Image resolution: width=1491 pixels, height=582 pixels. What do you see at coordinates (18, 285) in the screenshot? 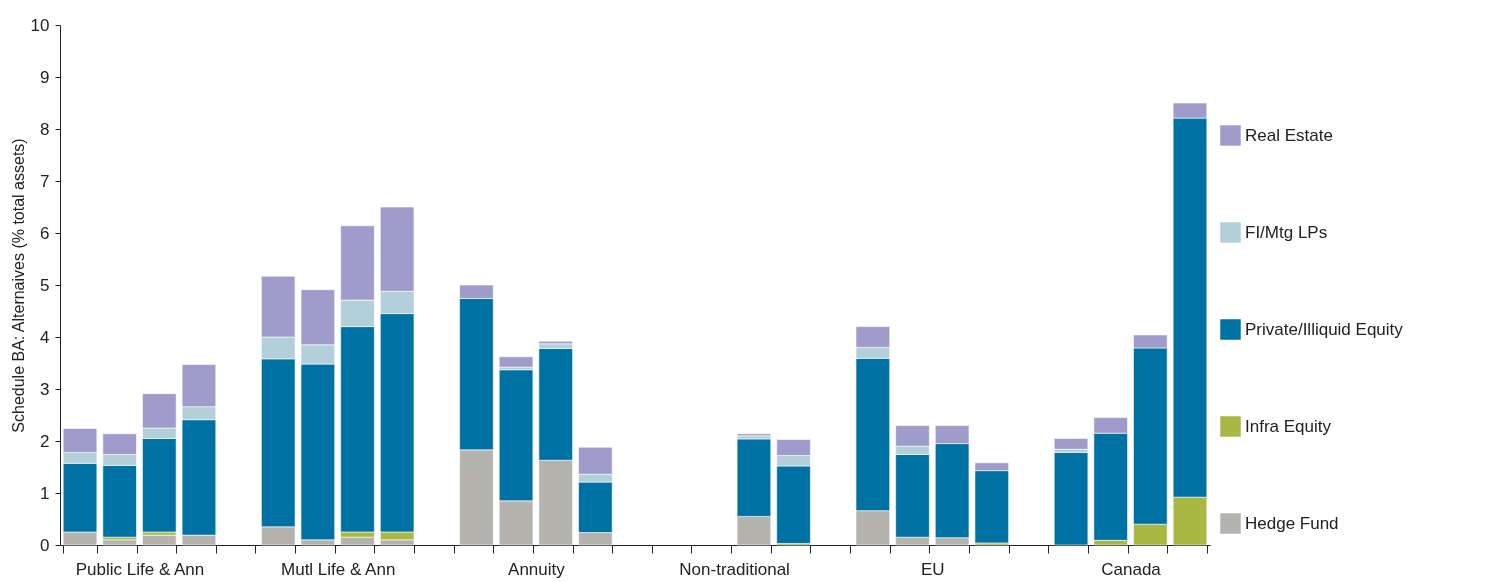
I see `y-axis-title: Schedule BA: Alternaives (% total assets)` at bounding box center [18, 285].